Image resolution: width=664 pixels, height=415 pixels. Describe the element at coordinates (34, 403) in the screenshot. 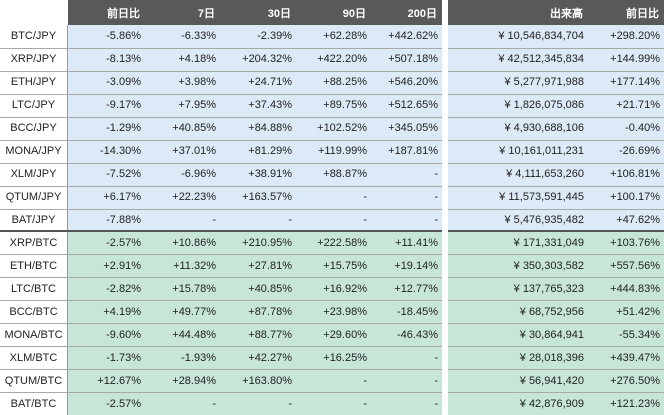

I see `pair-name: BAT/BTC` at that location.